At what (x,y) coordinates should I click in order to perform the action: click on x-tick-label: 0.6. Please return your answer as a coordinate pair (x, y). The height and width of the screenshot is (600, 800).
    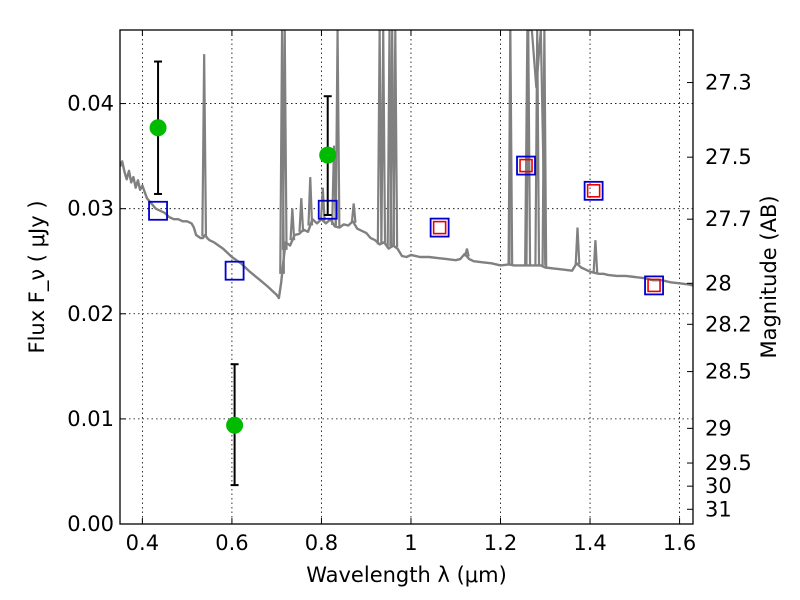
    Looking at the image, I should click on (231, 543).